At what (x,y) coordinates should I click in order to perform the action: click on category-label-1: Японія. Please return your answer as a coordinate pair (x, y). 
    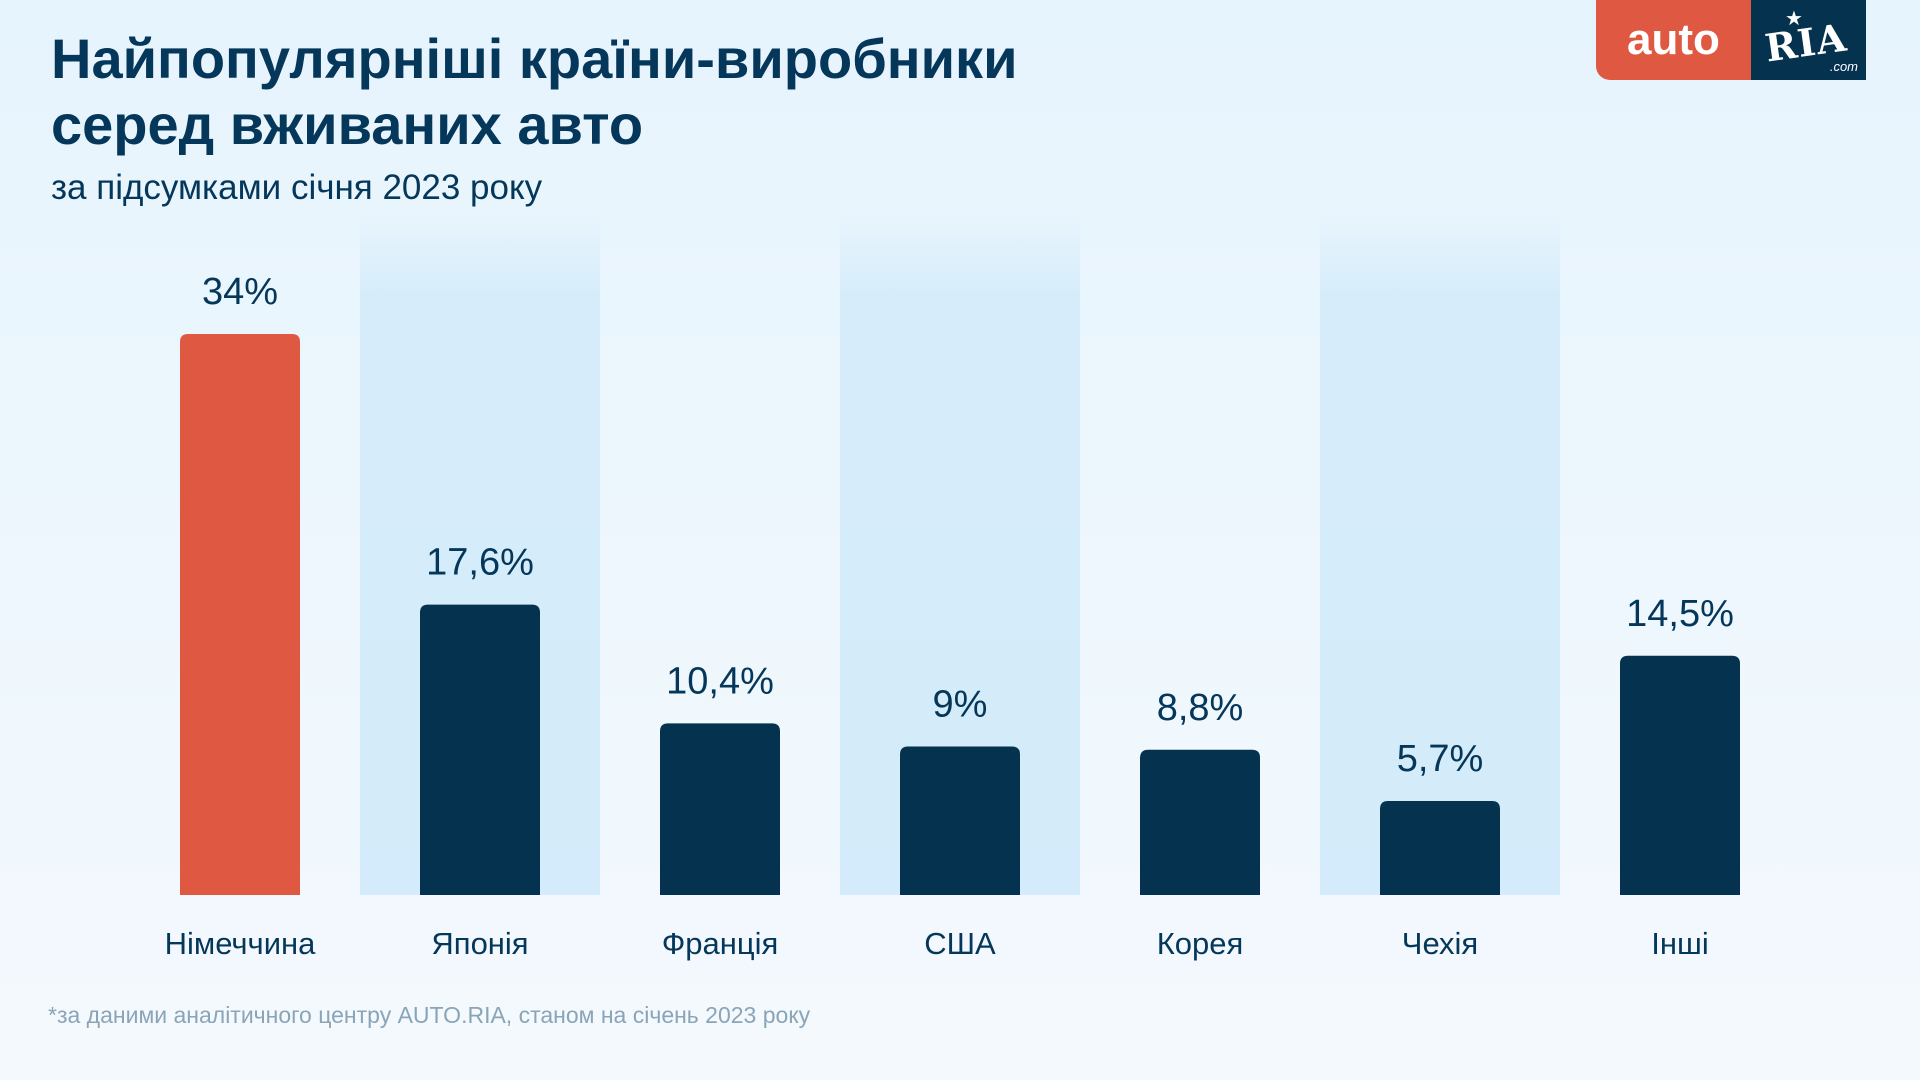
    Looking at the image, I should click on (479, 943).